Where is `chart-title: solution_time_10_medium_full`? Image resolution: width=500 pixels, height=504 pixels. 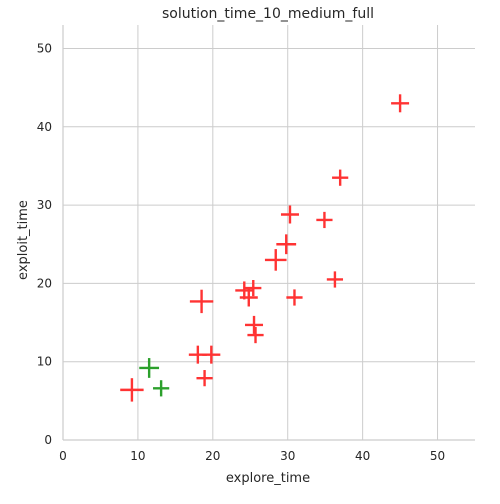
chart-title: solution_time_10_medium_full is located at coordinates (268, 14).